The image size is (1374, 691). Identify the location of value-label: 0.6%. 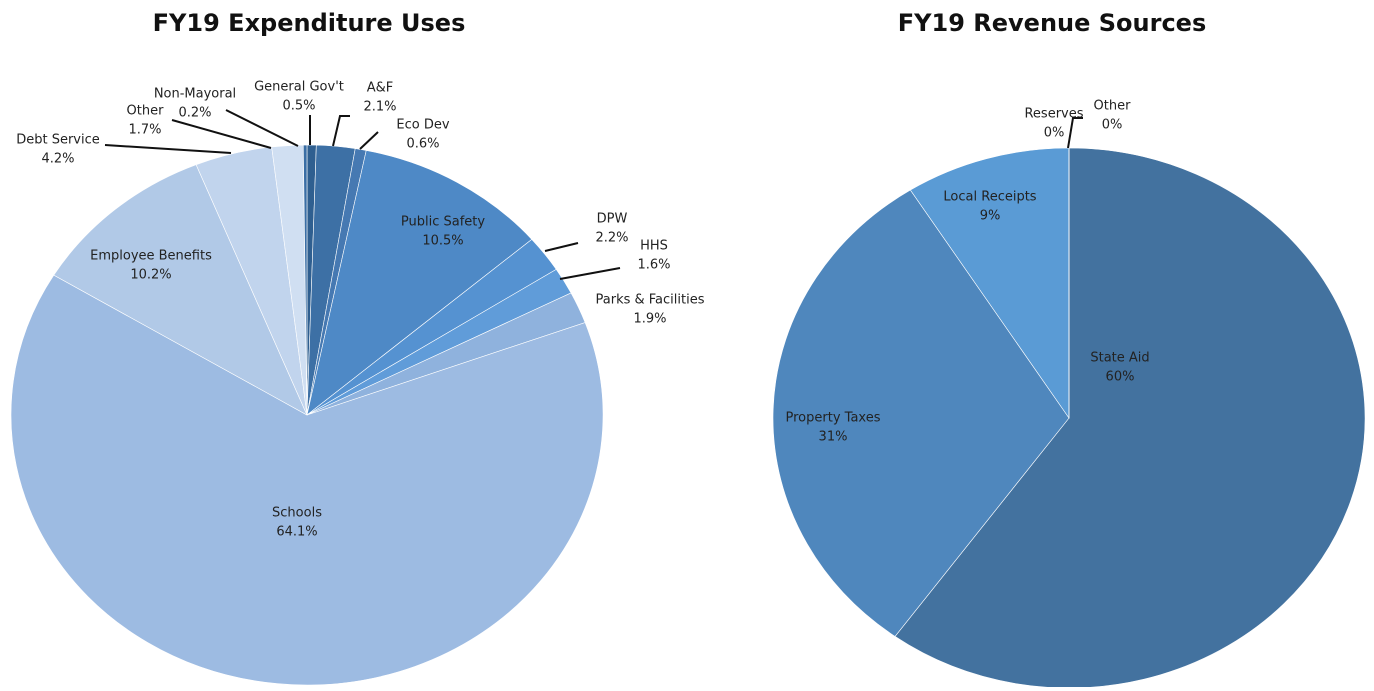
(422, 144).